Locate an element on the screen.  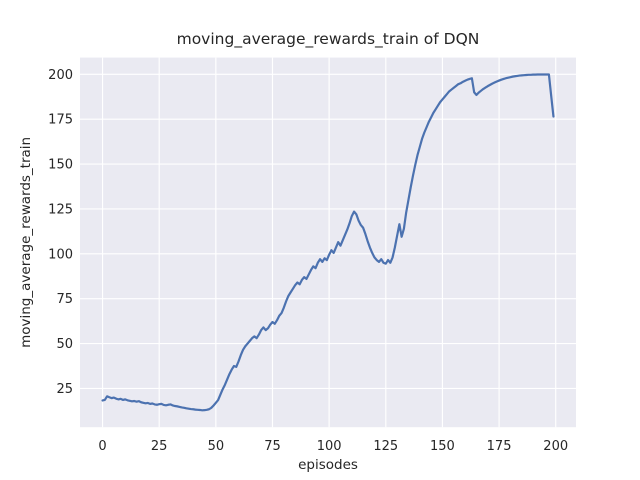
x-tick-label: 125 is located at coordinates (385, 446).